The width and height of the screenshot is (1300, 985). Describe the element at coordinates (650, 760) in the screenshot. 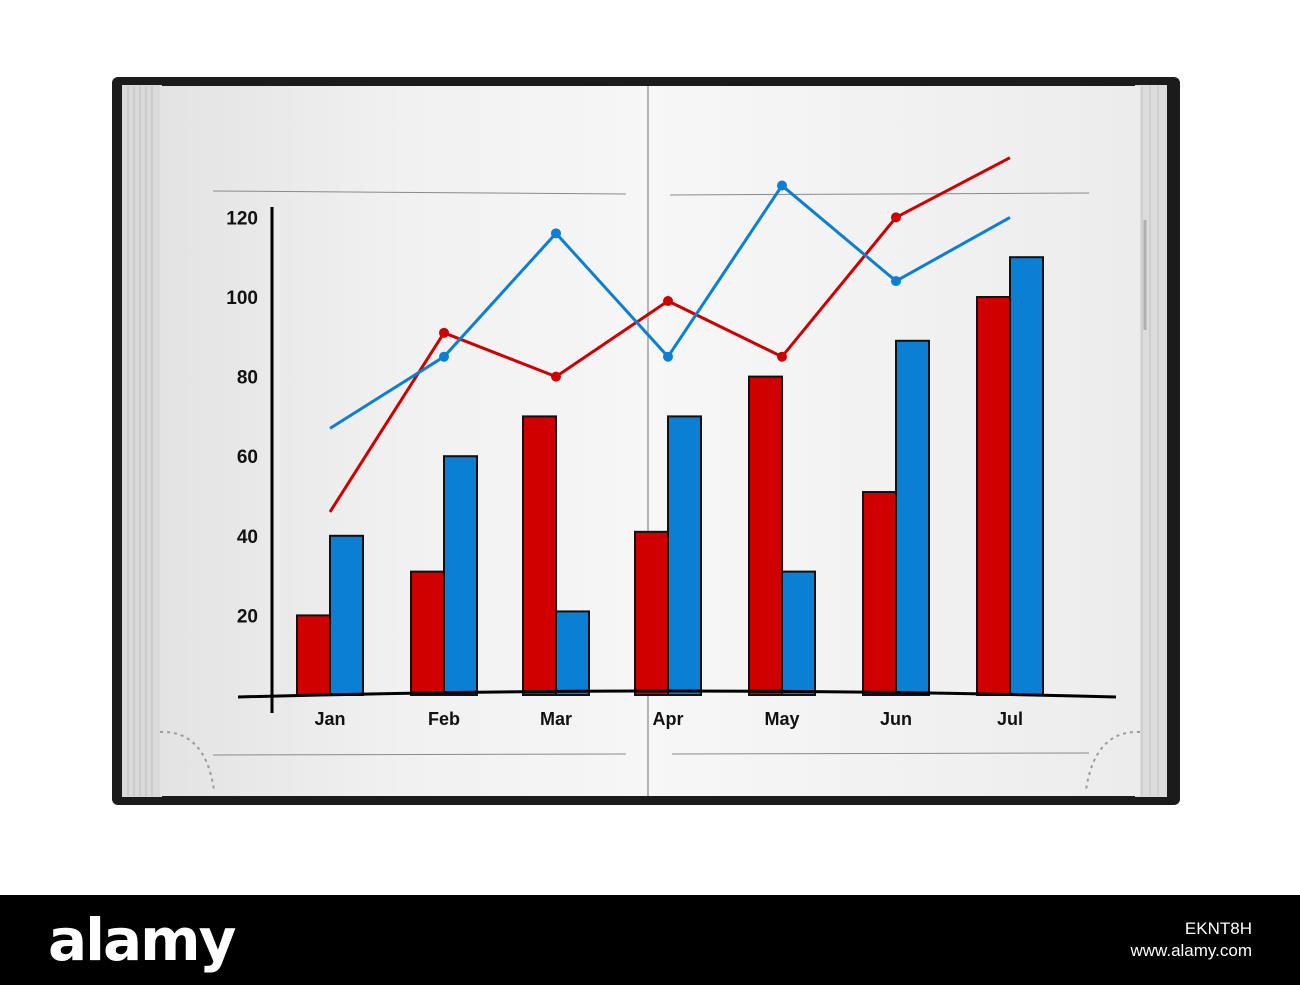

I see `page-corner-decor` at that location.